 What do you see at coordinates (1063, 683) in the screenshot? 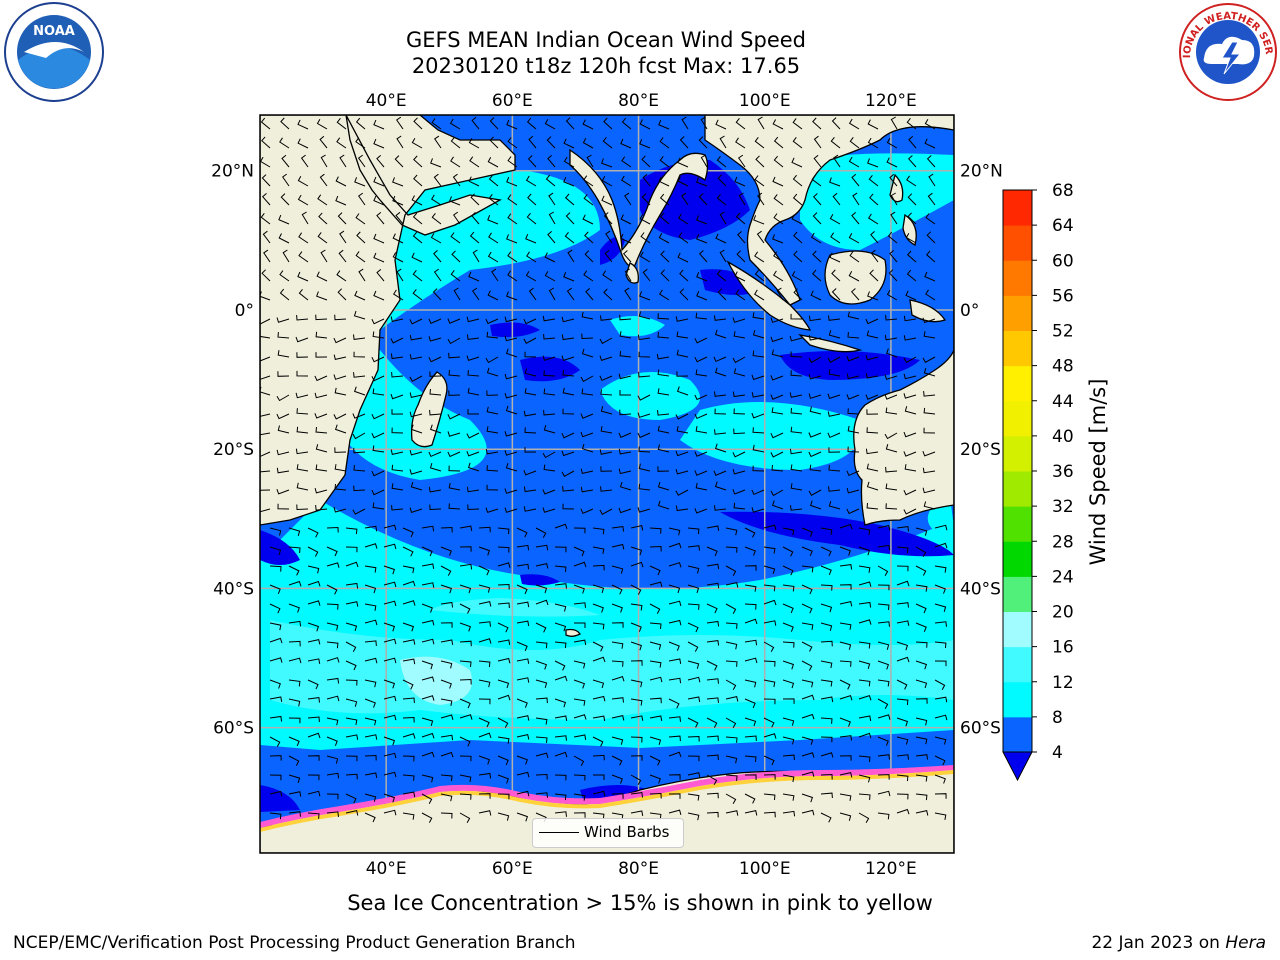
I see `colorbar-tick-label: 12` at bounding box center [1063, 683].